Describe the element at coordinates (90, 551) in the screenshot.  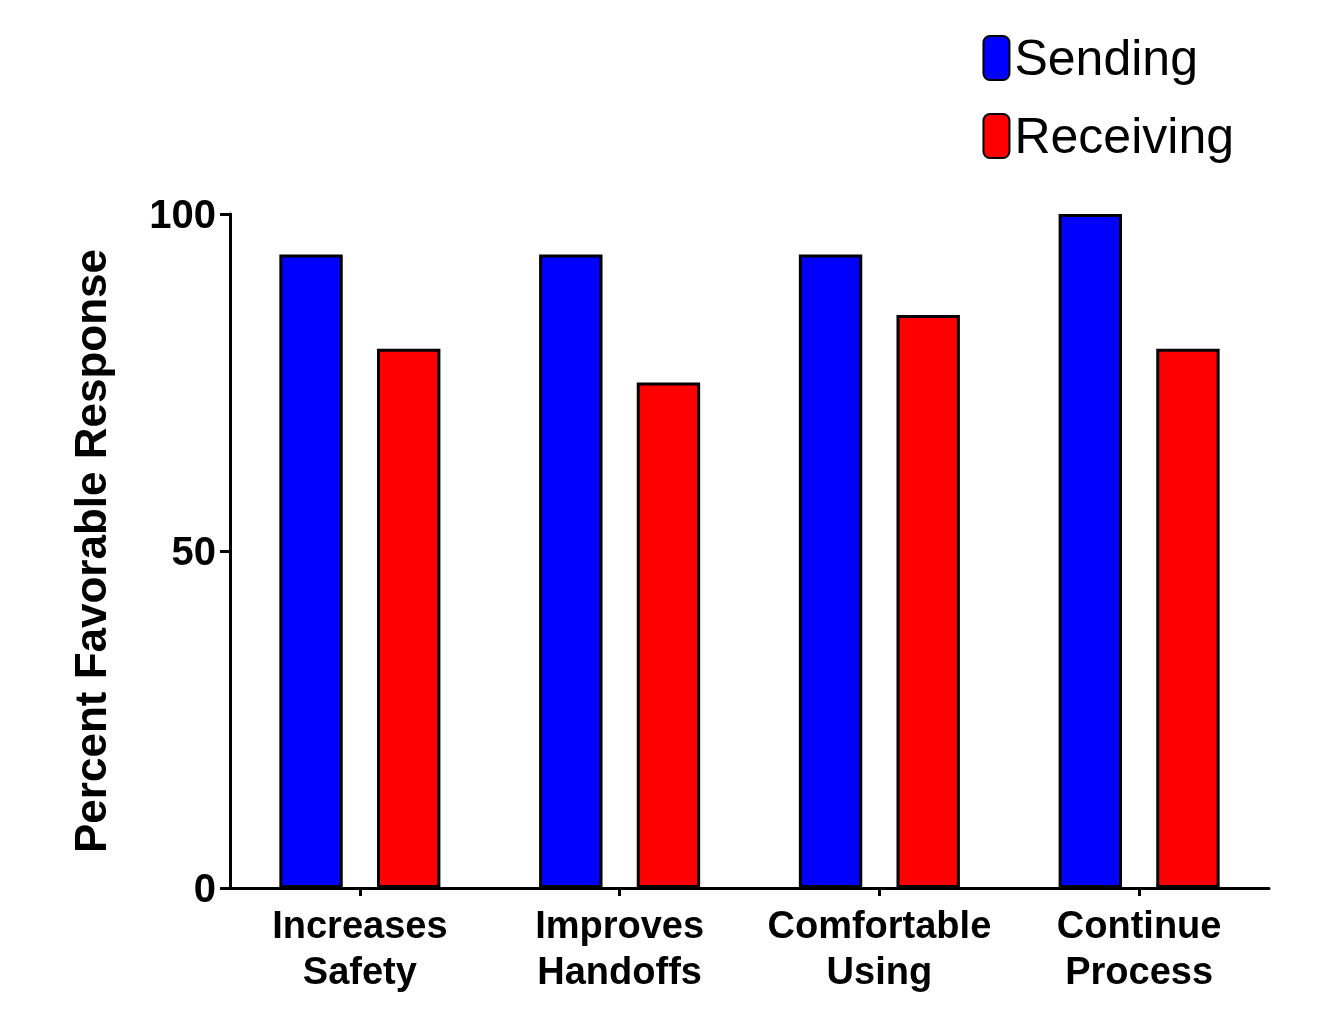
I see `y-axis-title: Percent Favorable Response` at that location.